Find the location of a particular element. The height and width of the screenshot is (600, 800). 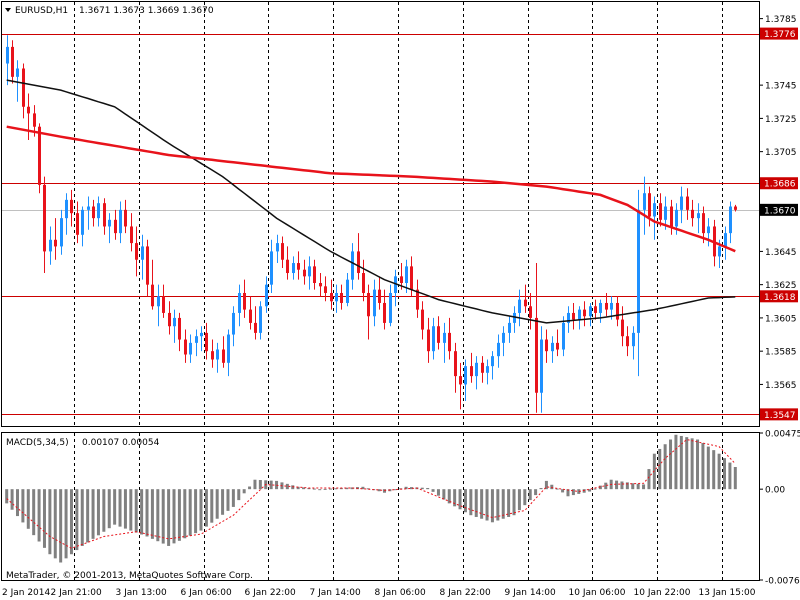

price-tick-label: 1.3705 is located at coordinates (781, 153).